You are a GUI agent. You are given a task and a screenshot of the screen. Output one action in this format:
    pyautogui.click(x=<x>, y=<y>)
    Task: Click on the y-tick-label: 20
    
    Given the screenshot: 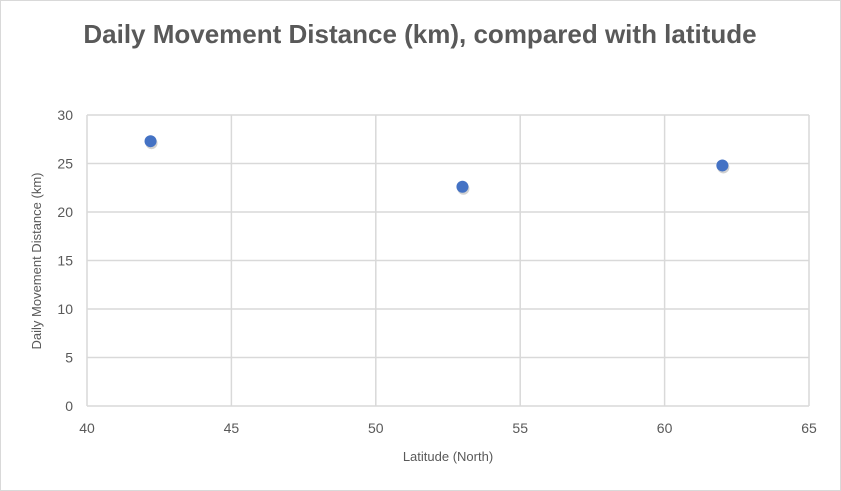 What is the action you would take?
    pyautogui.click(x=65, y=212)
    